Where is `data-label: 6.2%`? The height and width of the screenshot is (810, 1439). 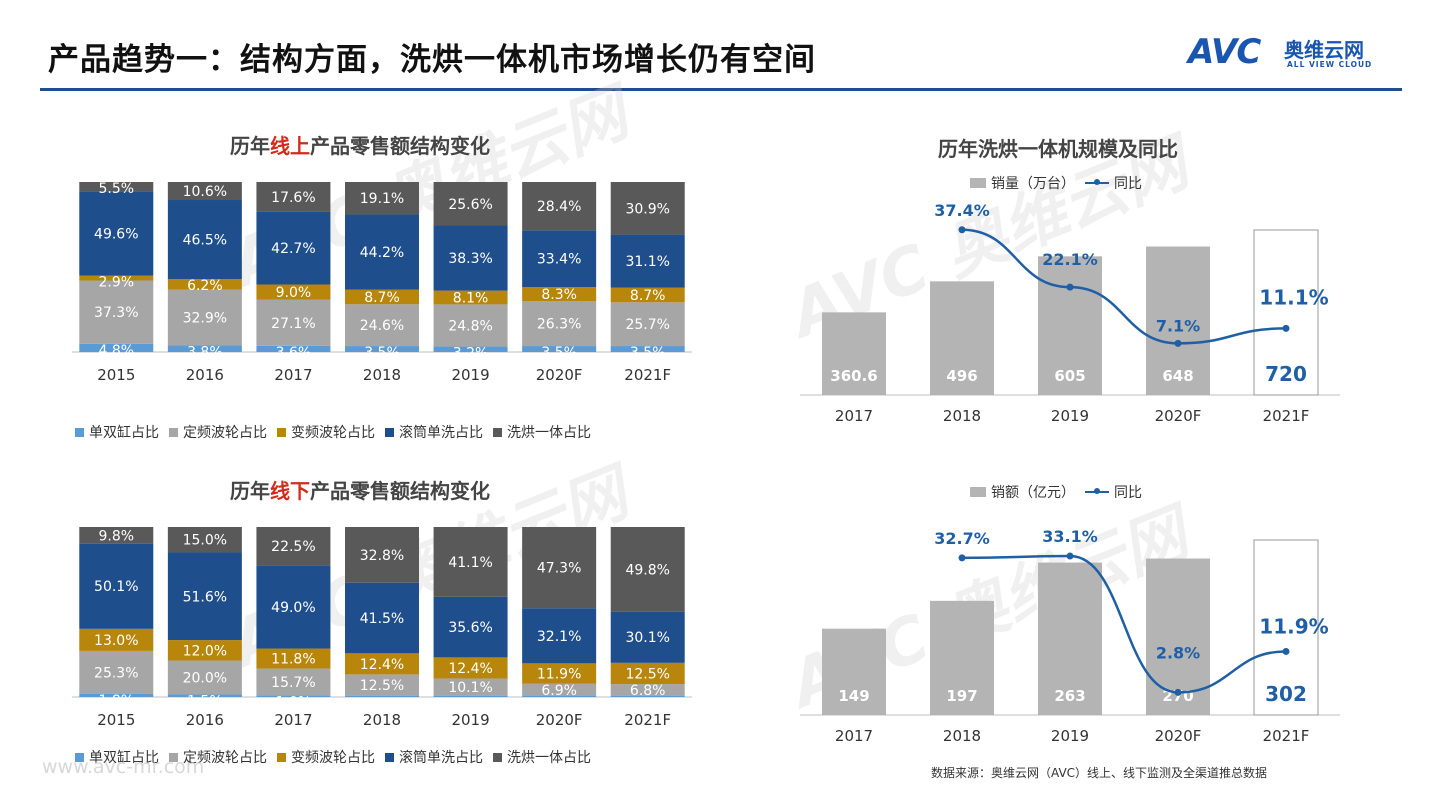 data-label: 6.2% is located at coordinates (205, 286).